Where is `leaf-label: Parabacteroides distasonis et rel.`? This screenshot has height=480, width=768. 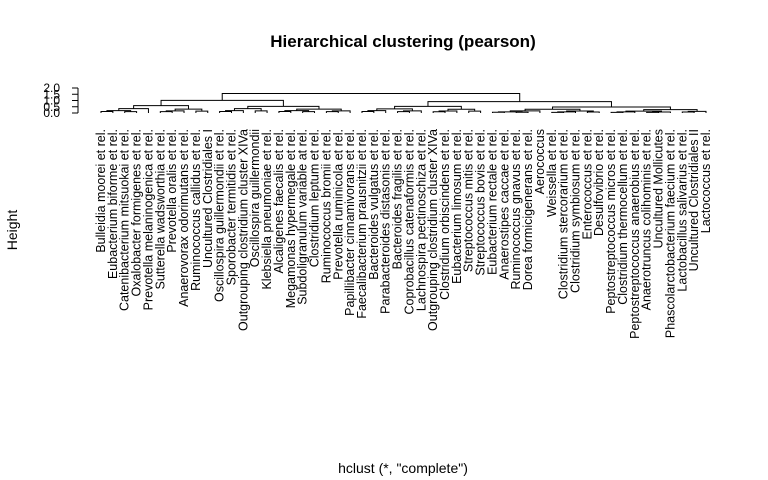
leaf-label: Parabacteroides distasonis et rel. is located at coordinates (386, 221).